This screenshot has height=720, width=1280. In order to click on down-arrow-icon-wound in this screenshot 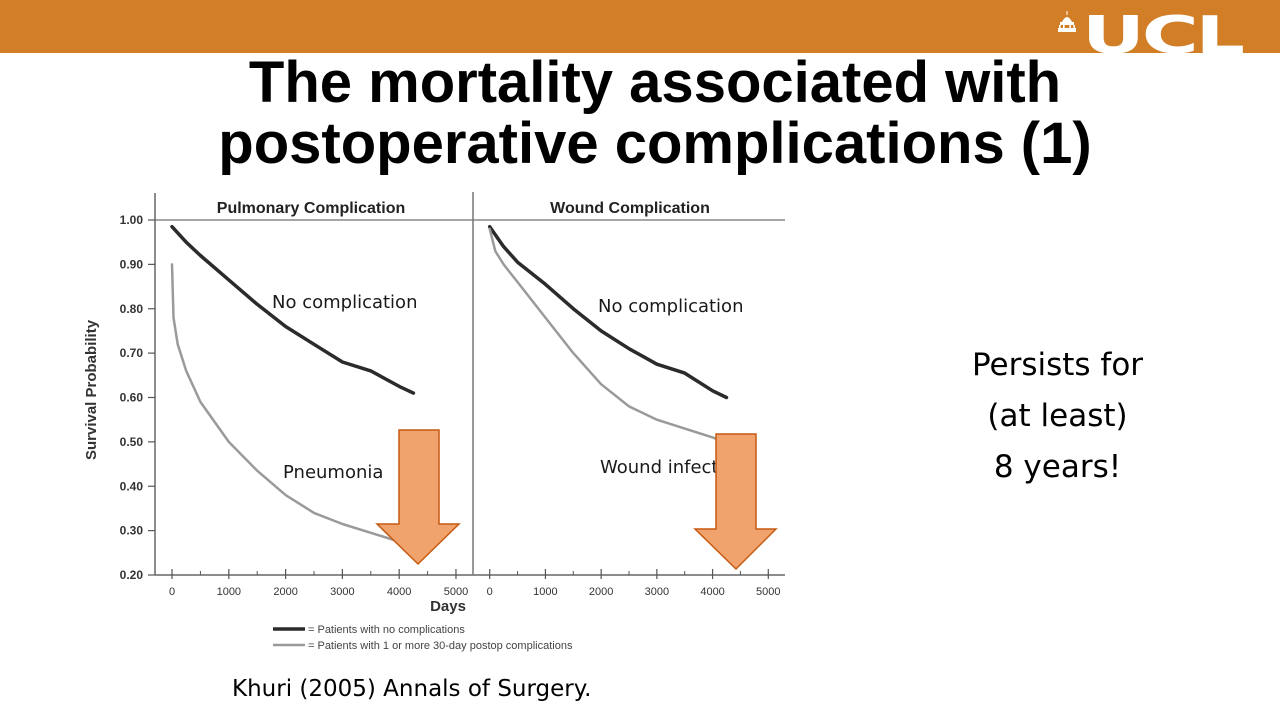, I will do `click(735, 502)`.